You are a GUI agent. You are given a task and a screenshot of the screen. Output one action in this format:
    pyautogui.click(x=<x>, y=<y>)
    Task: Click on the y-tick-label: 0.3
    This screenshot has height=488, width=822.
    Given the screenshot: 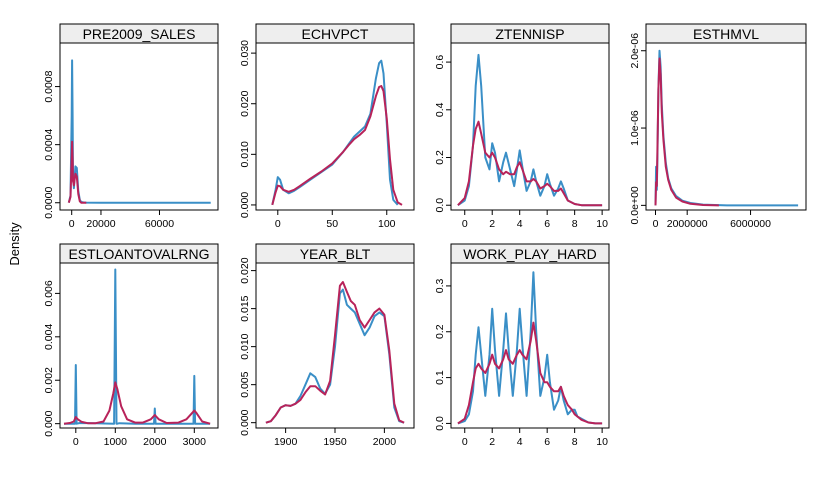 What is the action you would take?
    pyautogui.click(x=440, y=285)
    